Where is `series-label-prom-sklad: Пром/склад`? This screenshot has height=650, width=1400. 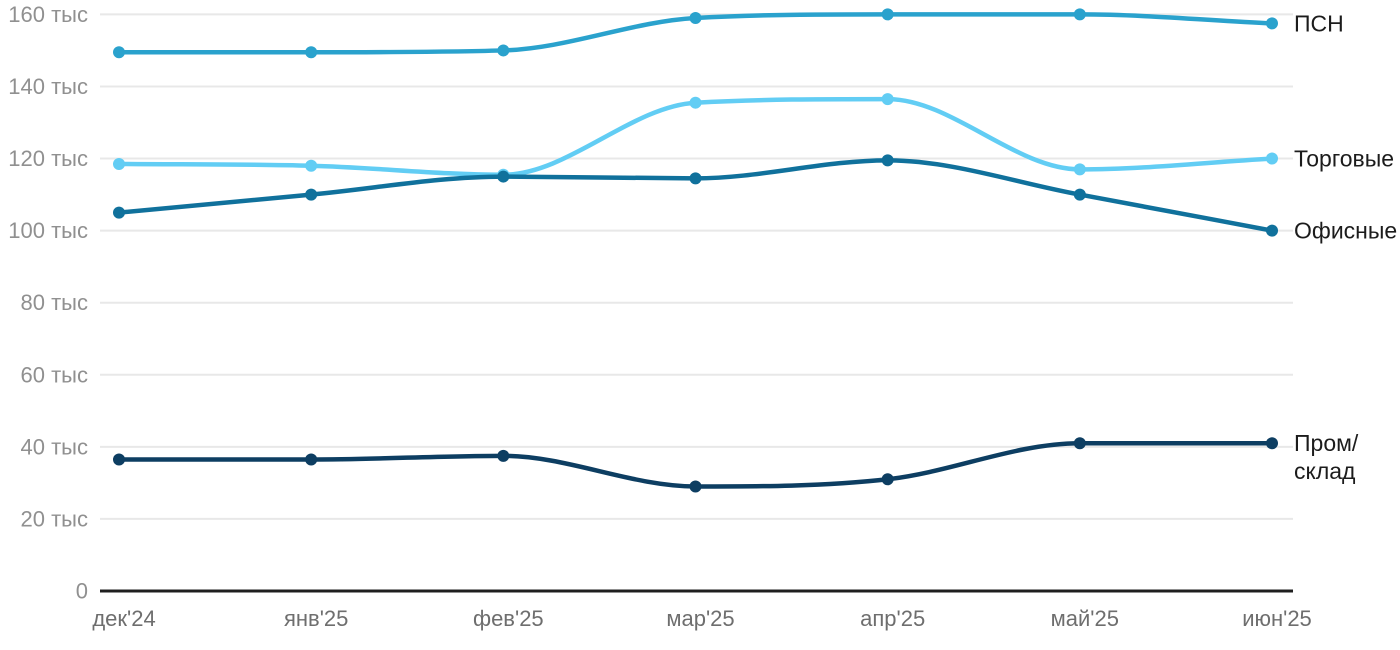
series-label-prom-sklad: Пром/склад is located at coordinates (1326, 457).